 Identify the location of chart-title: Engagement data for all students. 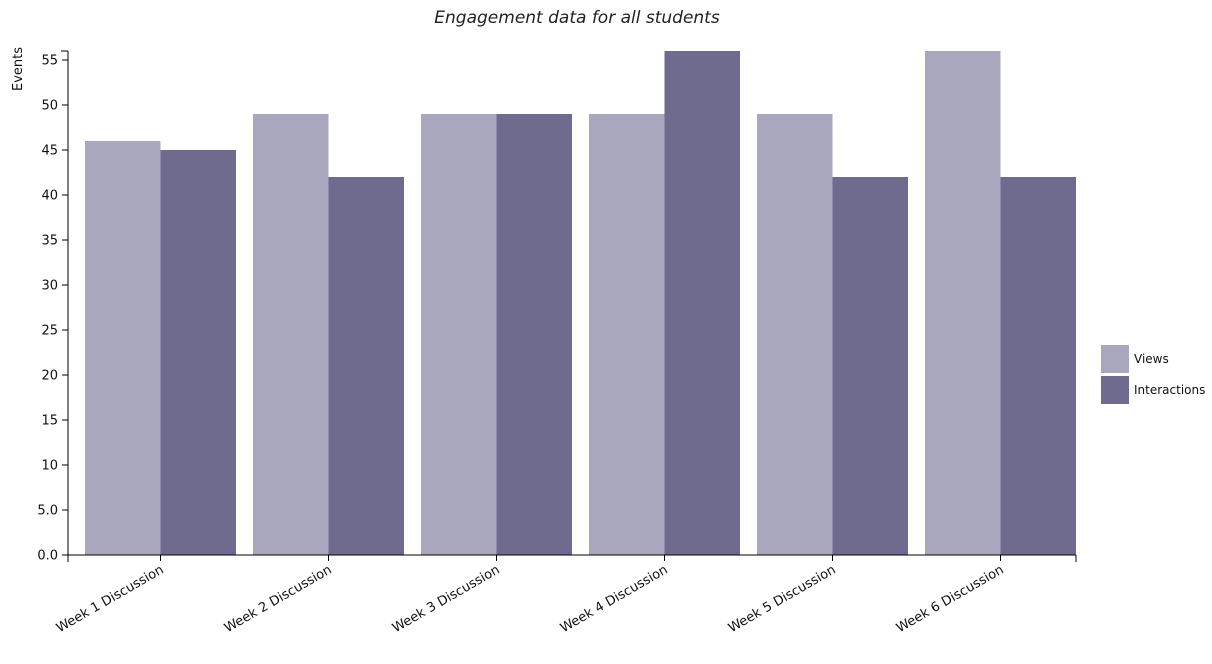
(577, 18).